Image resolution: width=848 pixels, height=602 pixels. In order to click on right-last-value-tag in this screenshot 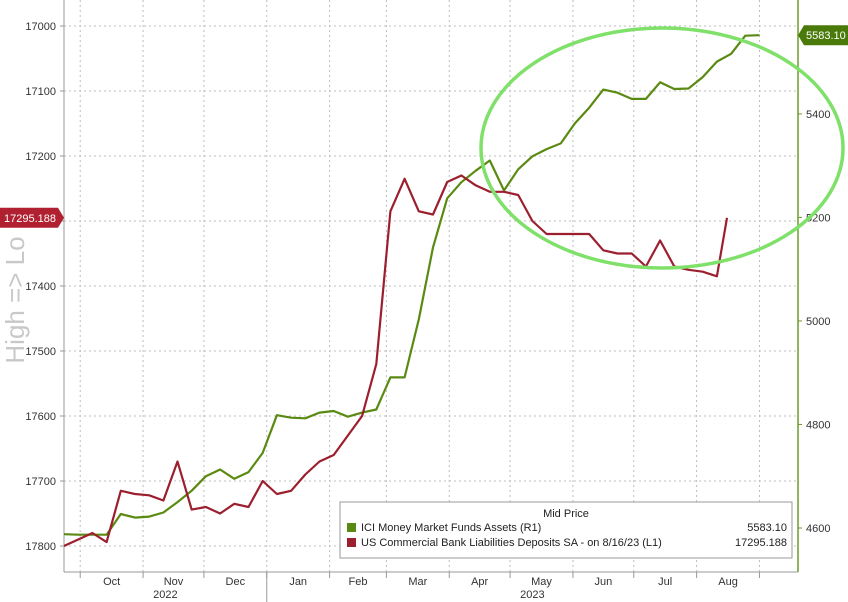, I will do `click(823, 35)`.